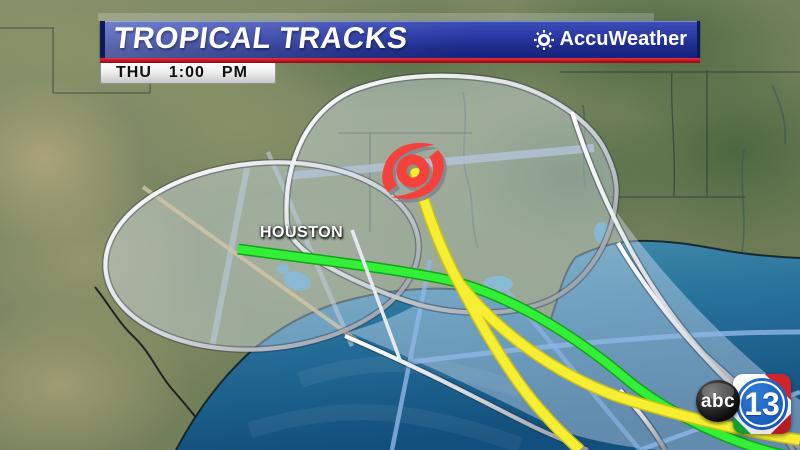  Describe the element at coordinates (400, 60) in the screenshot. I see `banner-red-stripe` at that location.